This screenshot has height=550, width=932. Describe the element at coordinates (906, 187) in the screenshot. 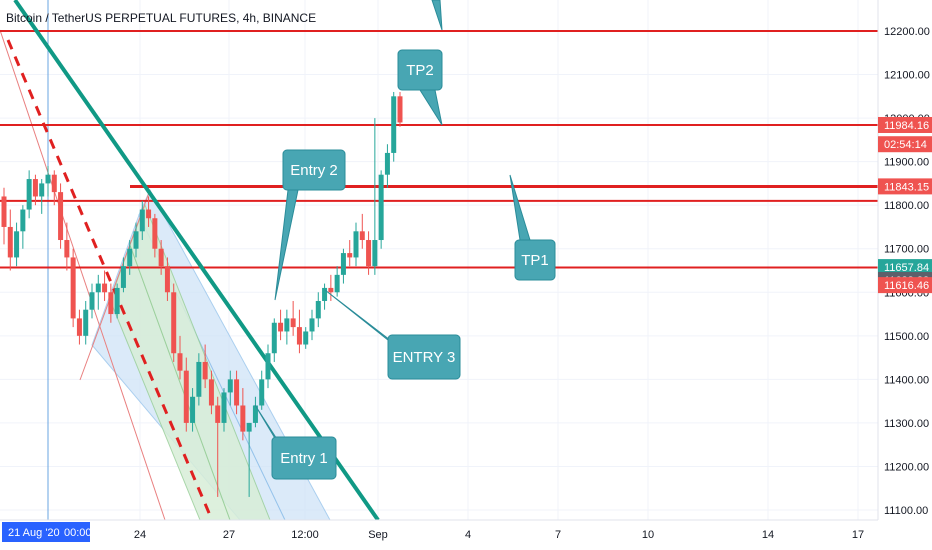

I see `price-tag-label: 11843.15` at that location.